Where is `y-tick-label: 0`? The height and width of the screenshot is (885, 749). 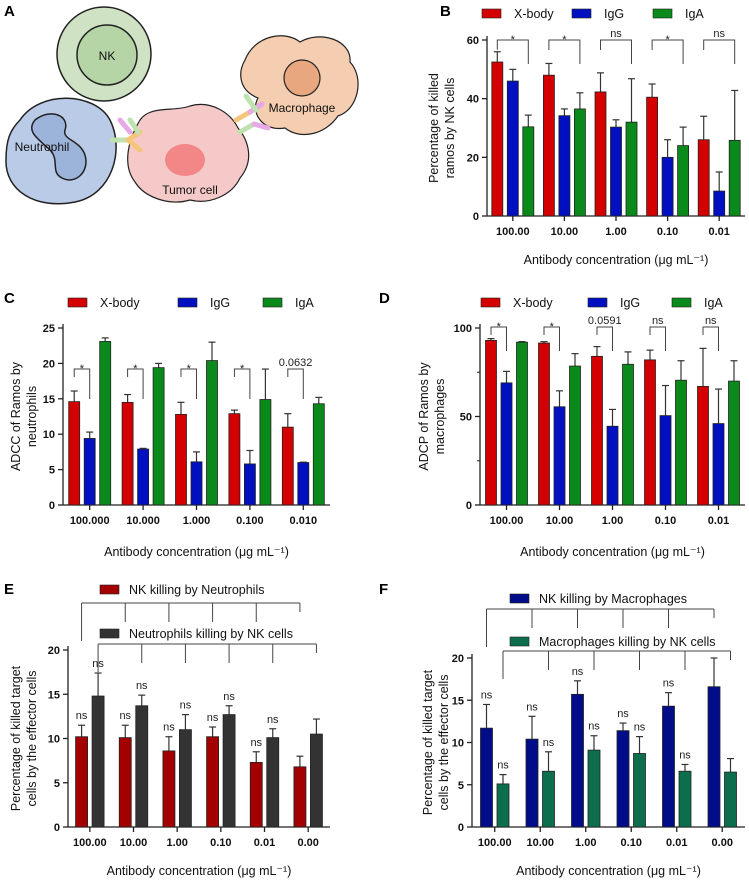 y-tick-label: 0 is located at coordinates (476, 217).